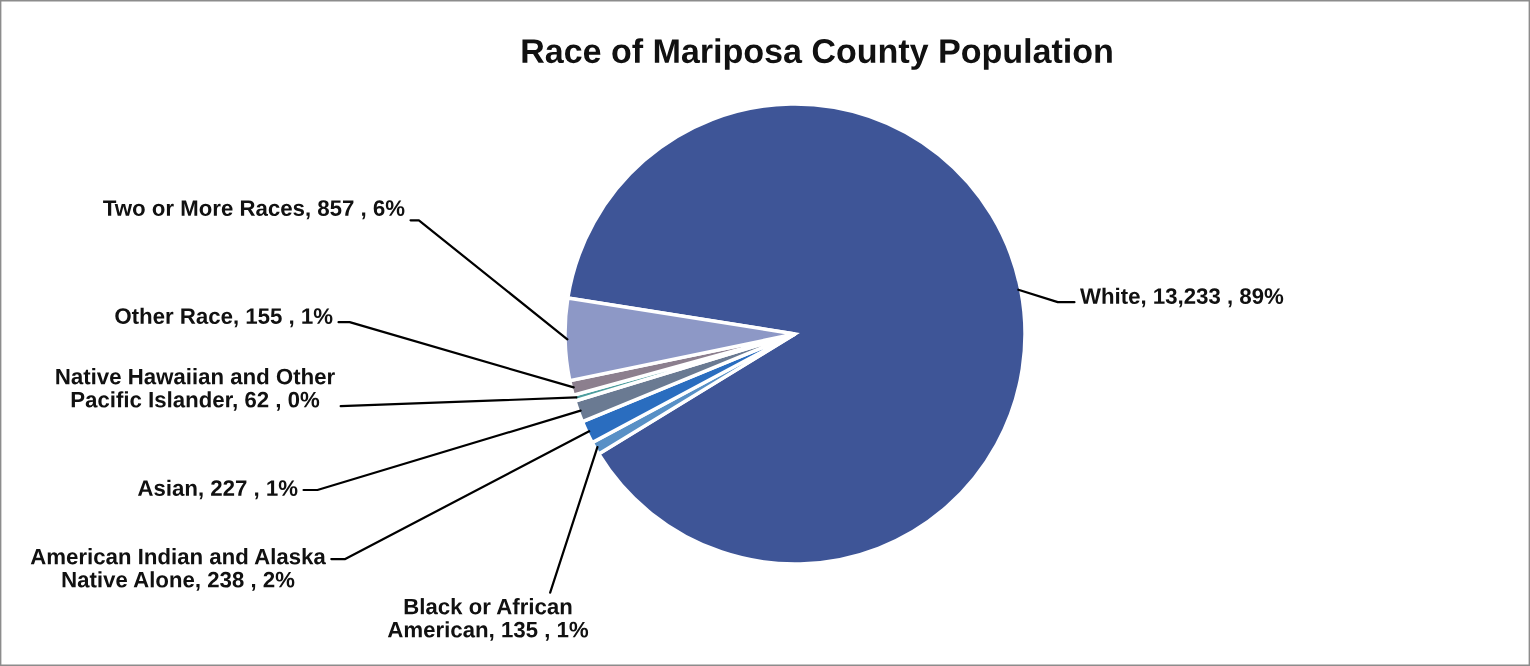  Describe the element at coordinates (178, 569) in the screenshot. I see `slice-label: American Indian and Alaska Native Alone, 238 , 2%` at that location.